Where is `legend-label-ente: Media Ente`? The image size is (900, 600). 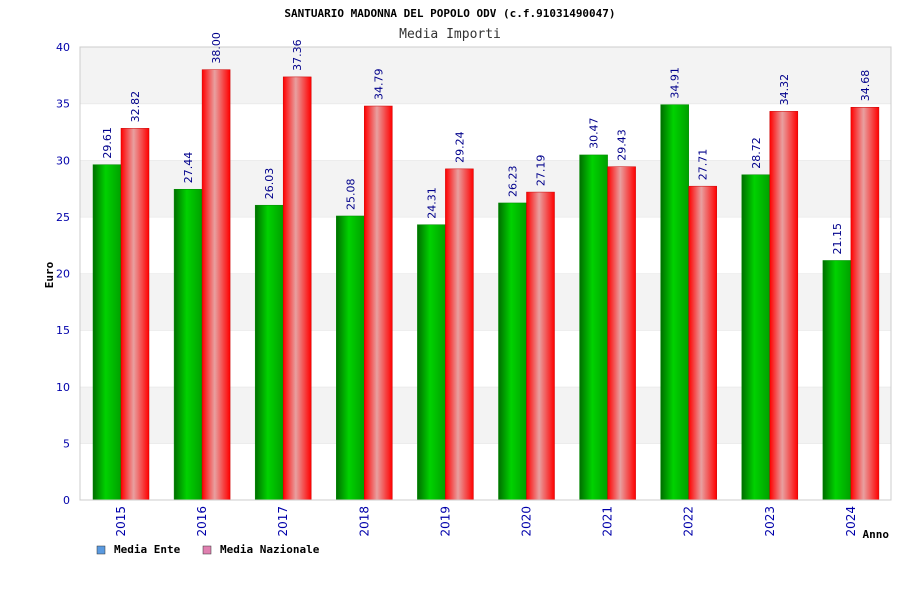
legend-label-ente: Media Ente is located at coordinates (147, 549).